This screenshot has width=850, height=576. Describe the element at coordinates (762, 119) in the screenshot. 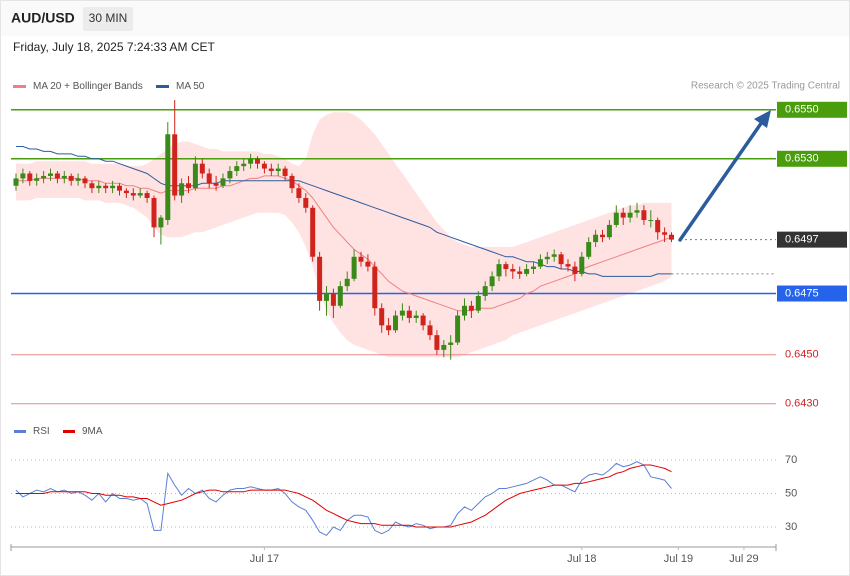

I see `forecast-arrow-head` at that location.